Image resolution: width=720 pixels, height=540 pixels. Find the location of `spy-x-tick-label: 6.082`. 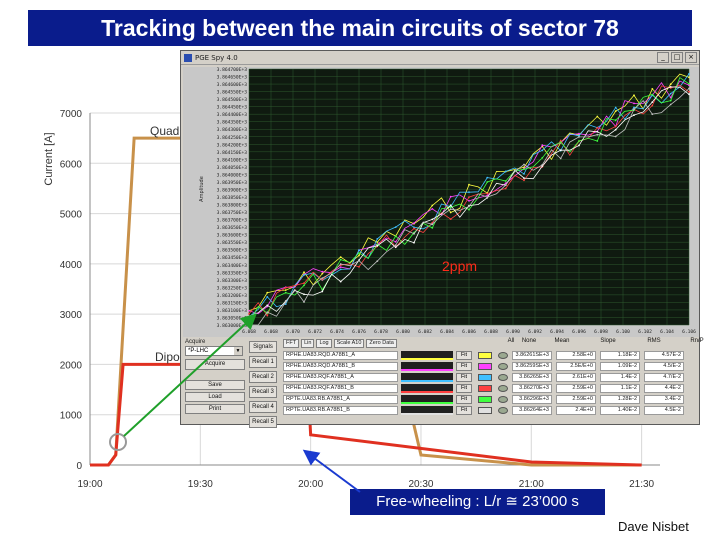

spy-x-tick-label: 6.082 is located at coordinates (425, 332).